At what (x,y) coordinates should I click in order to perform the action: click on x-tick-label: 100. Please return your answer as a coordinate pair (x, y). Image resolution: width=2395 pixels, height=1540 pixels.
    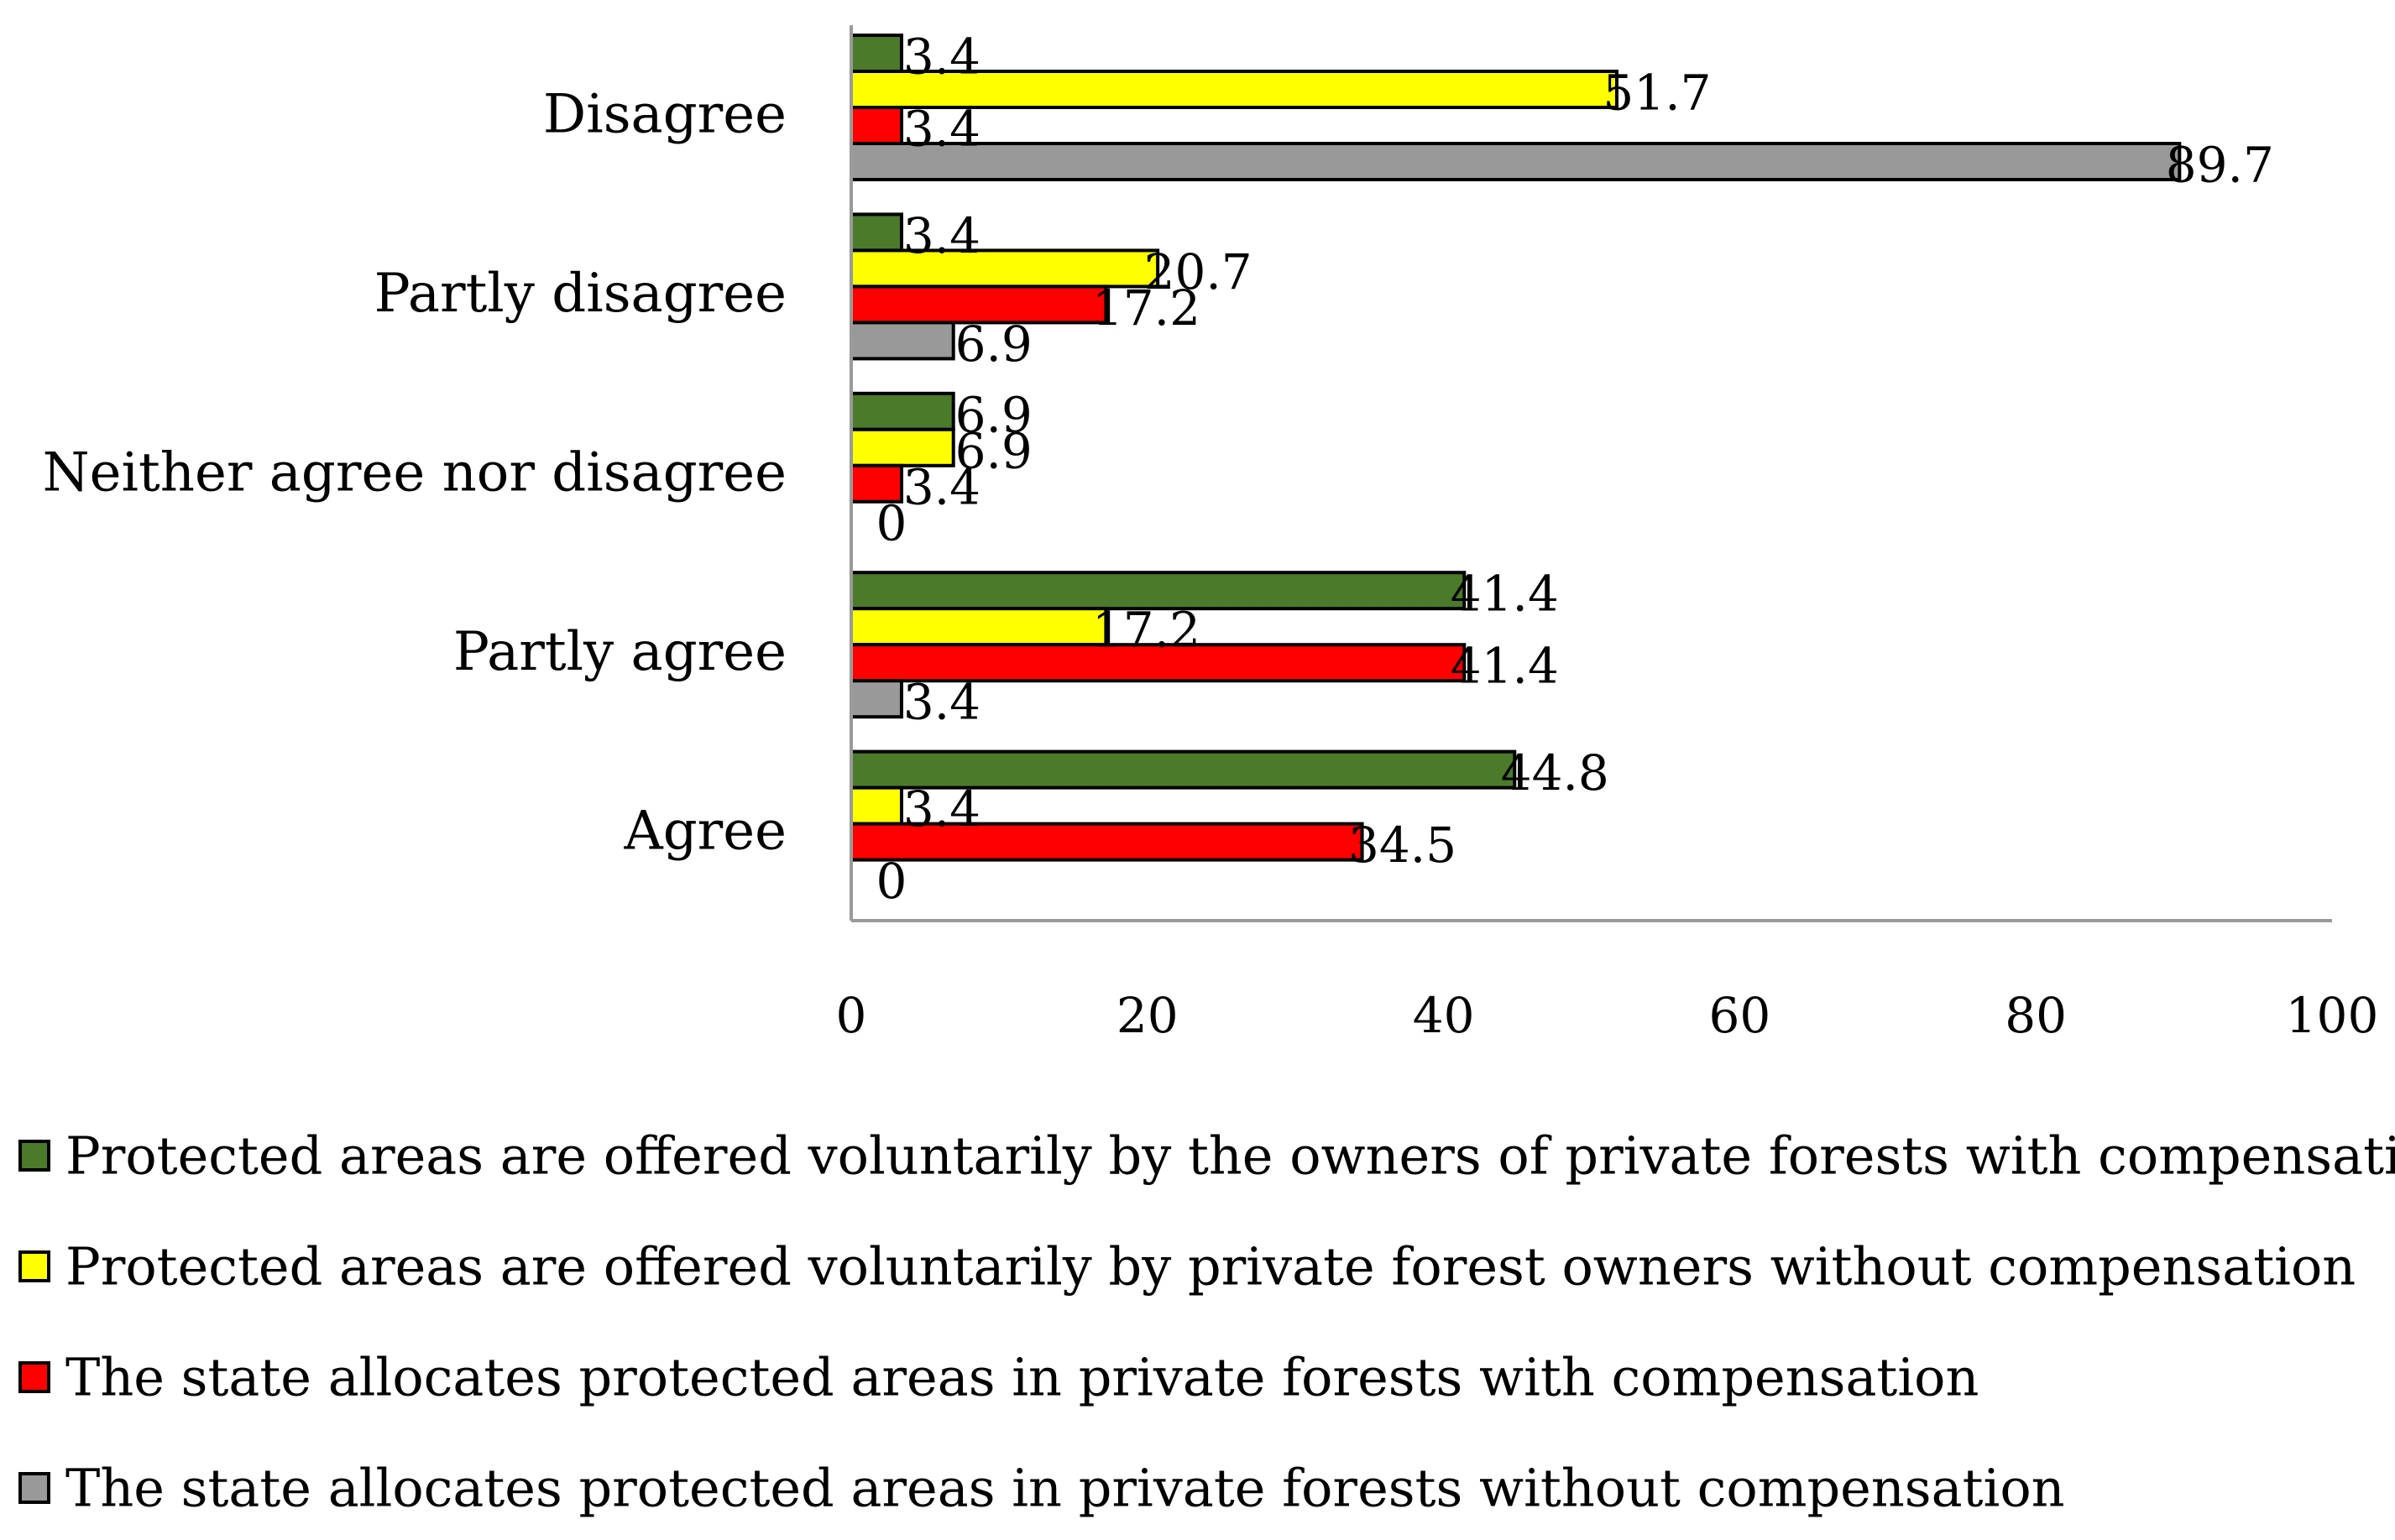
    Looking at the image, I should click on (2333, 1015).